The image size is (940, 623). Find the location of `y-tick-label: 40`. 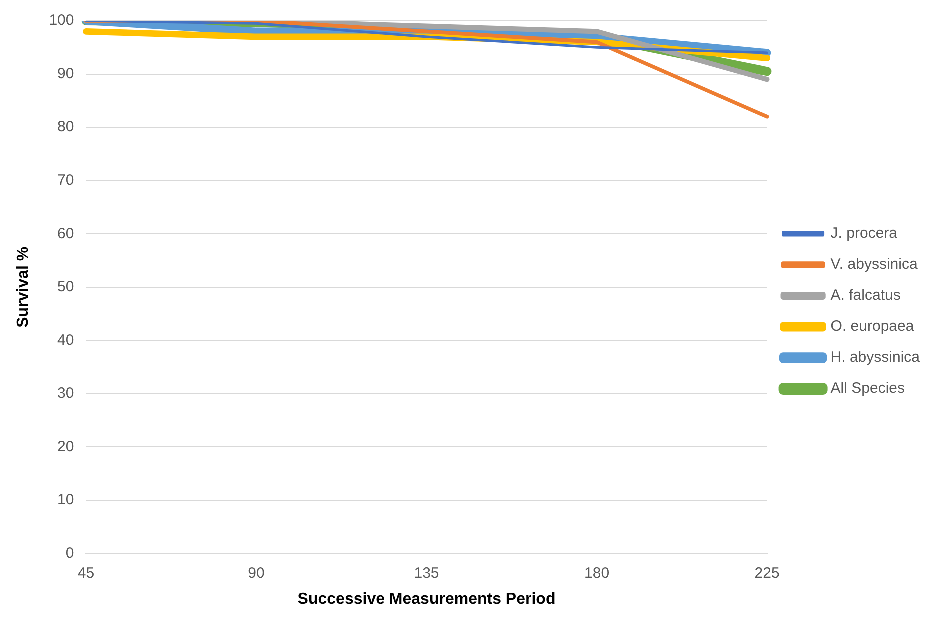

y-tick-label: 40 is located at coordinates (66, 340).